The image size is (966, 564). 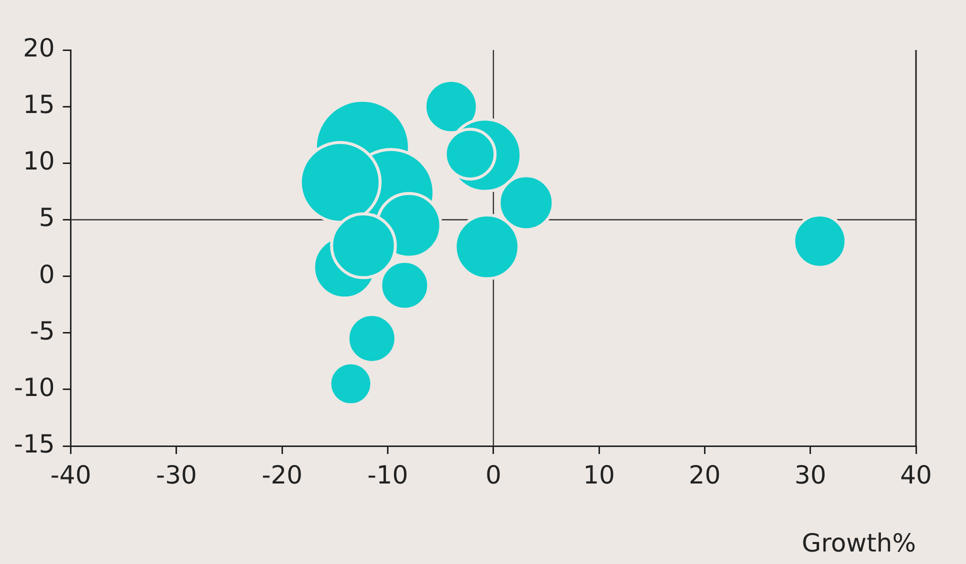 What do you see at coordinates (39, 161) in the screenshot?
I see `y-tick-label: 10` at bounding box center [39, 161].